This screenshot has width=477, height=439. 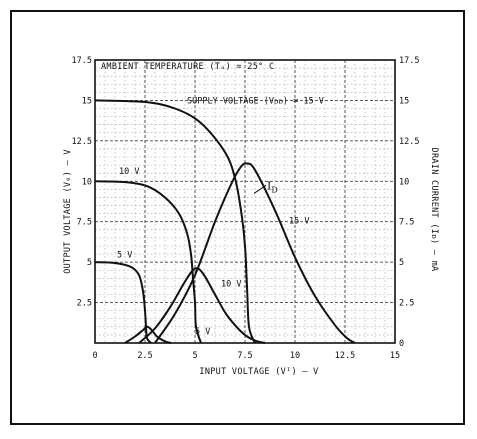 What do you see at coordinates (406, 304) in the screenshot?
I see `y2-tick-label: 2.5` at bounding box center [406, 304].